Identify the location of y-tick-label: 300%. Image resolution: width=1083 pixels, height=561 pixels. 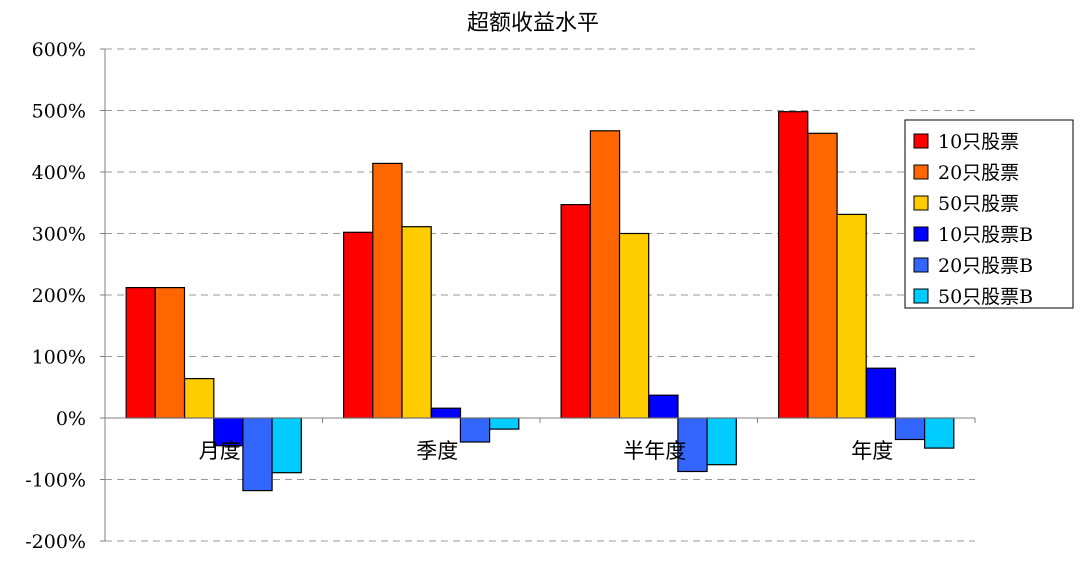
(59, 235).